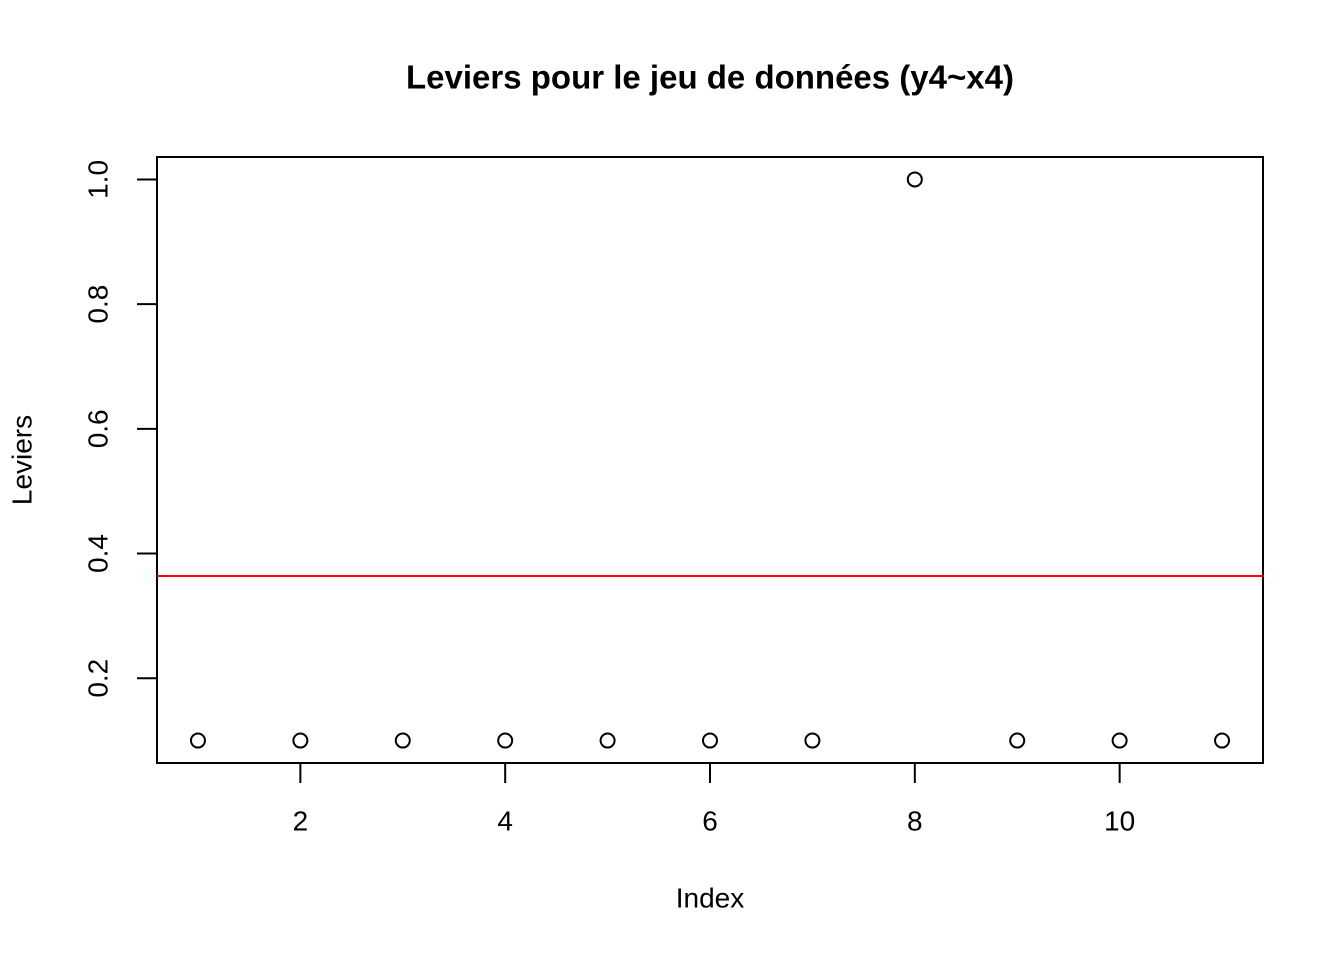 The height and width of the screenshot is (960, 1344). Describe the element at coordinates (21, 460) in the screenshot. I see `y-axis-label: Leviers` at that location.